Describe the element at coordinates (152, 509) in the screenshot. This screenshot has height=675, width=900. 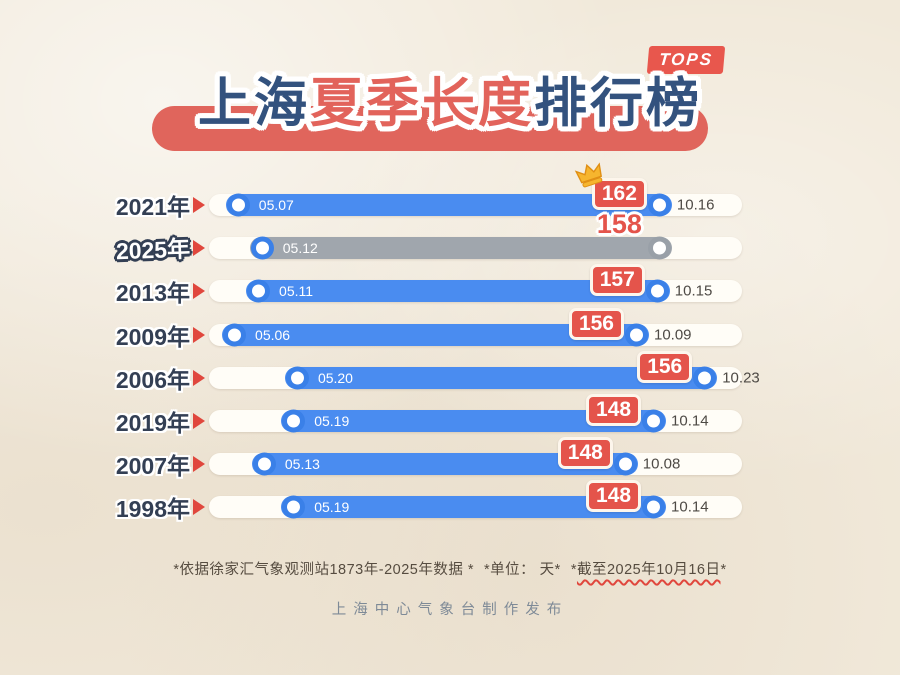
I see `year-label: 1998年` at that location.